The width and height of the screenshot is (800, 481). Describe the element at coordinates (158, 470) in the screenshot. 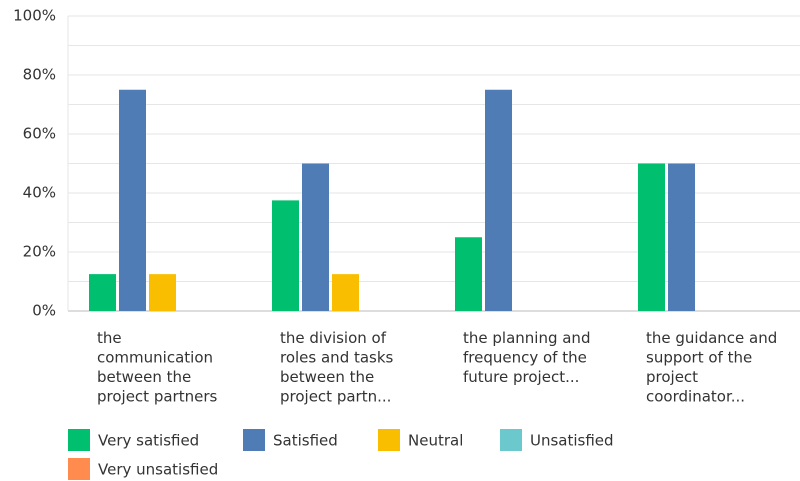

I see `legend-label: Very unsatisfied` at that location.